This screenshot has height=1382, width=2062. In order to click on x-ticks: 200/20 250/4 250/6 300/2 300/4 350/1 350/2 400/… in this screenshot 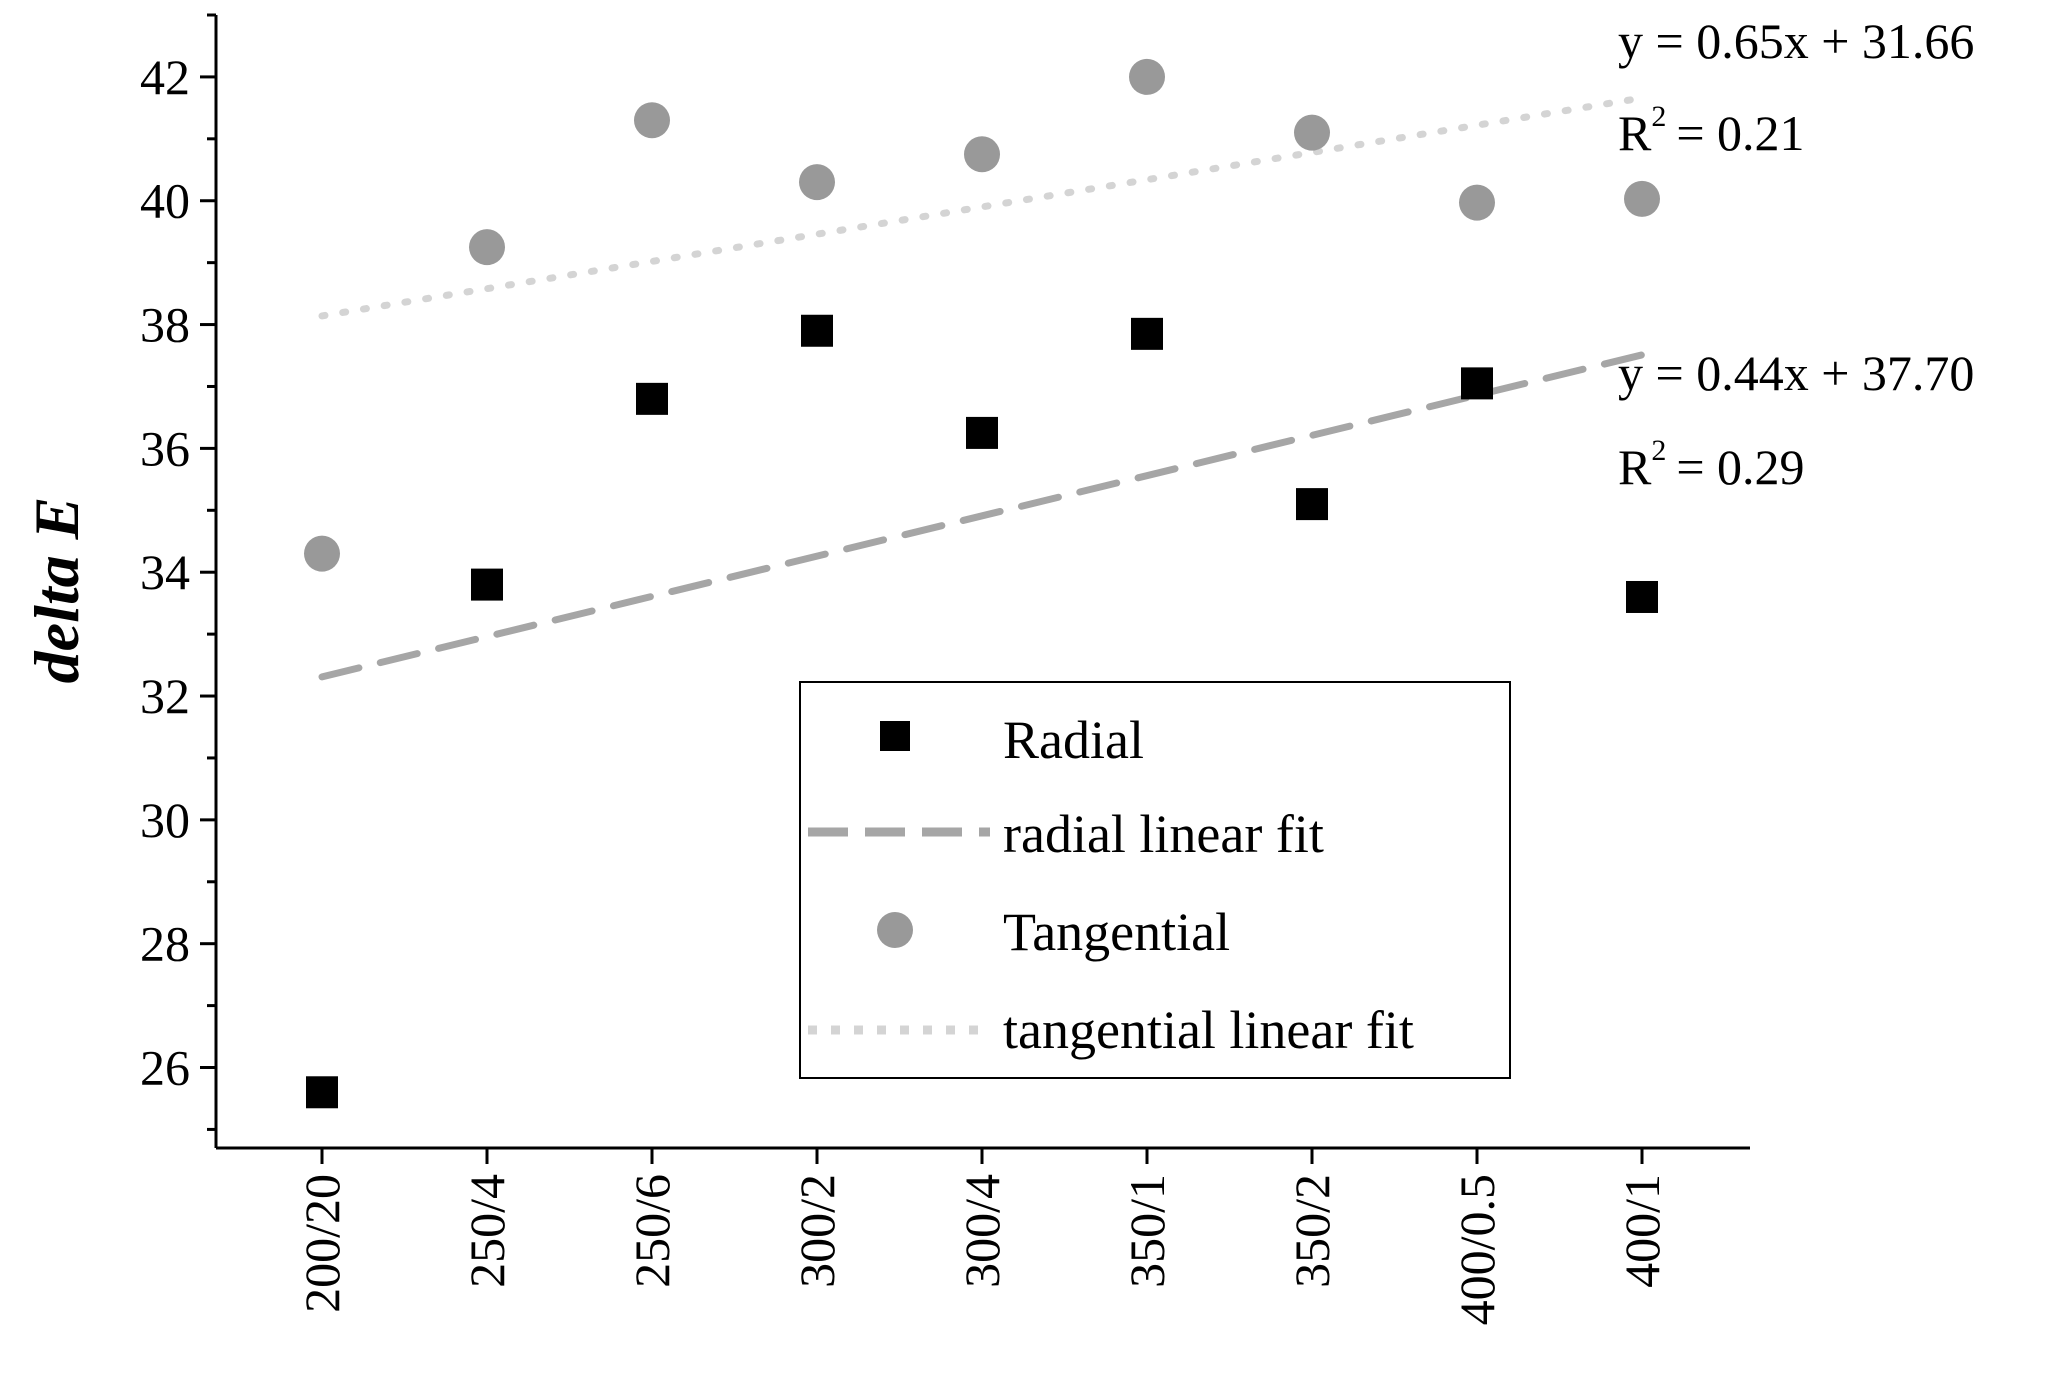, I will do `click(982, 1236)`.